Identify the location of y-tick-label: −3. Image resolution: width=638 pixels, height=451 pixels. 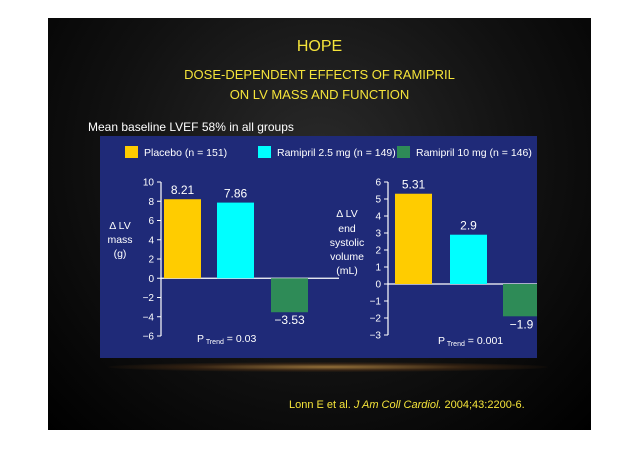
(376, 336).